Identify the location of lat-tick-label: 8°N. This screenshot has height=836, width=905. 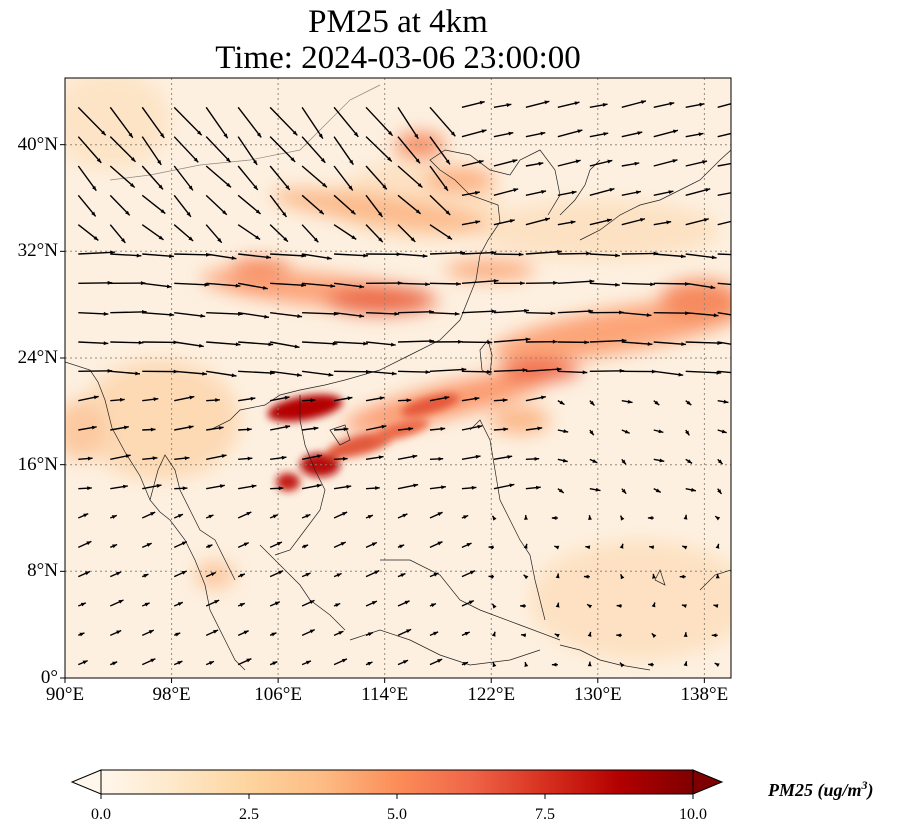
(42, 571).